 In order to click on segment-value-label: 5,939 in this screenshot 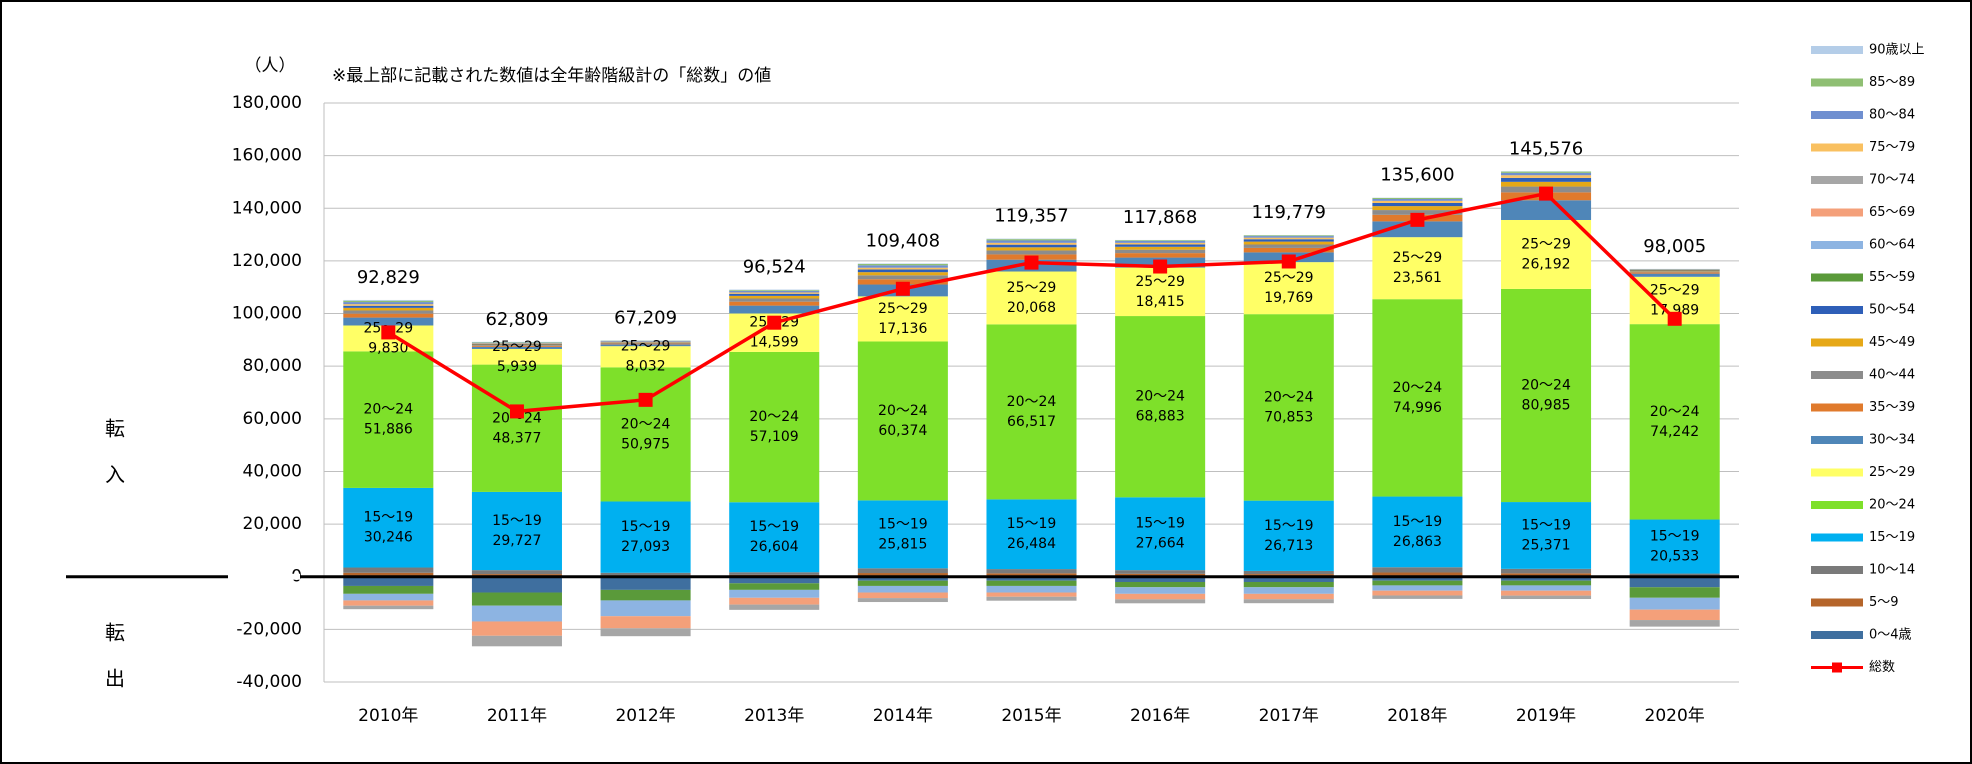, I will do `click(517, 367)`.